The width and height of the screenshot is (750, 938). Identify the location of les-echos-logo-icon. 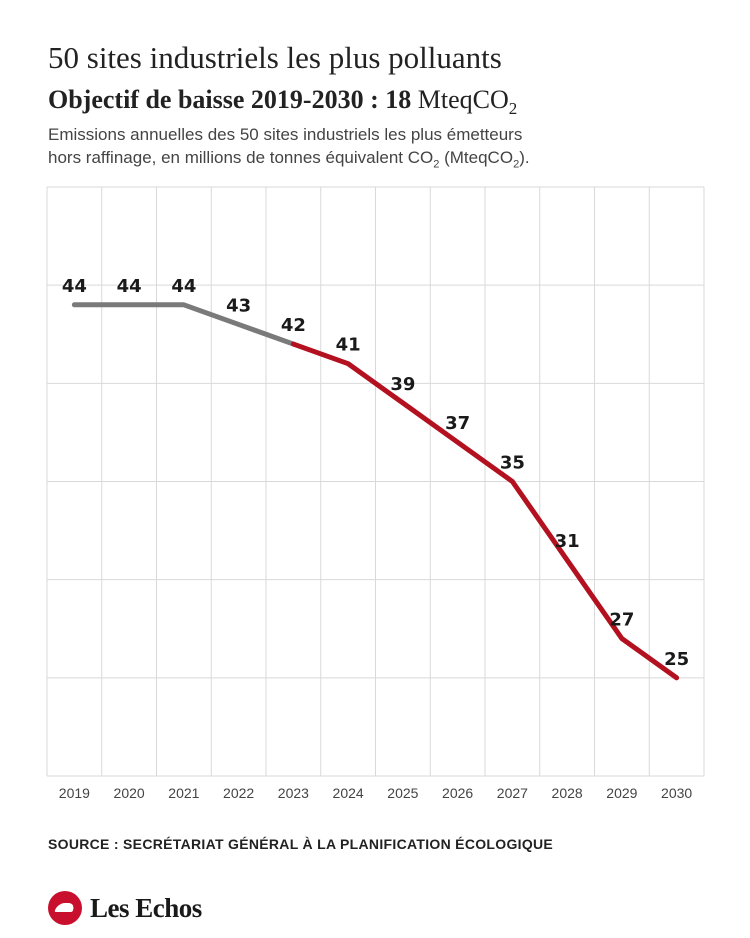
(65, 908).